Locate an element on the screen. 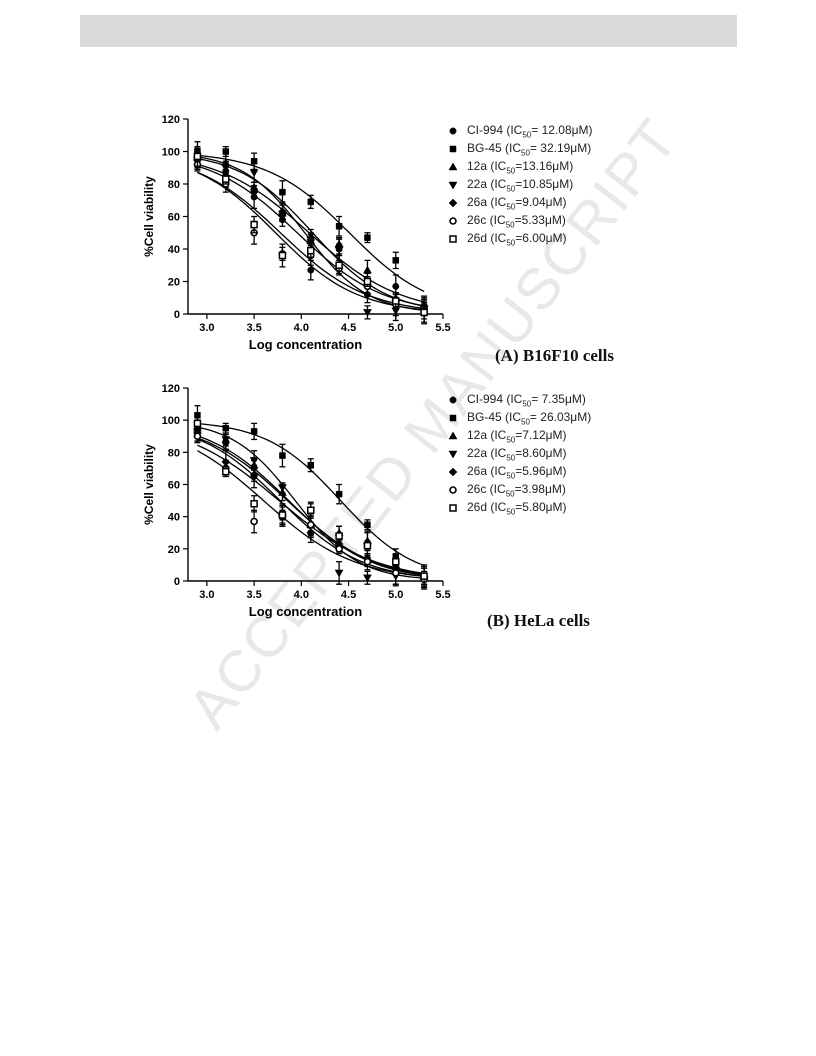  data-point-12a is located at coordinates (367, 269).